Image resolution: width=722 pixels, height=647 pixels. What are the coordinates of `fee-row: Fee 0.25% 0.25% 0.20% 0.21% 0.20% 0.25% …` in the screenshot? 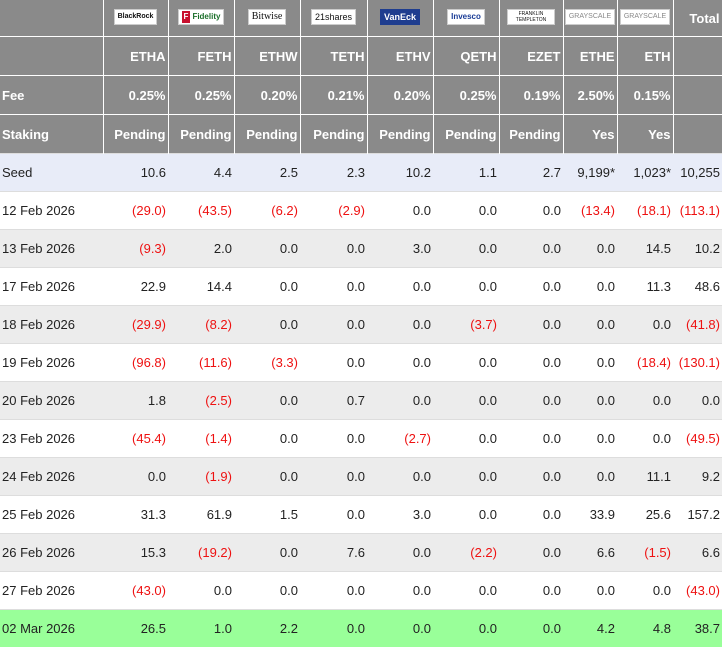 It's located at (361, 95).